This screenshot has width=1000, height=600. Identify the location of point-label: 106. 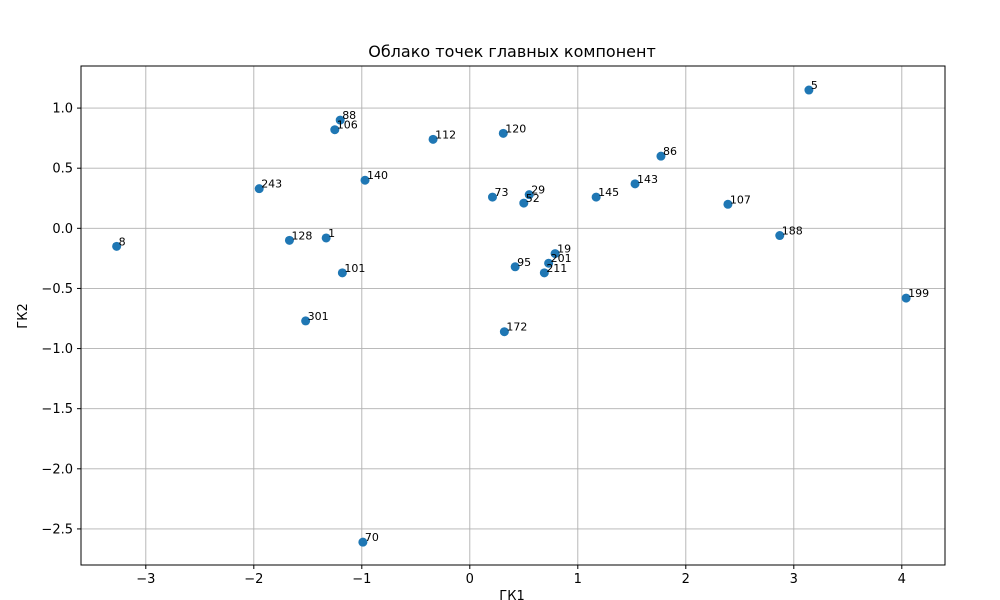
(347, 125).